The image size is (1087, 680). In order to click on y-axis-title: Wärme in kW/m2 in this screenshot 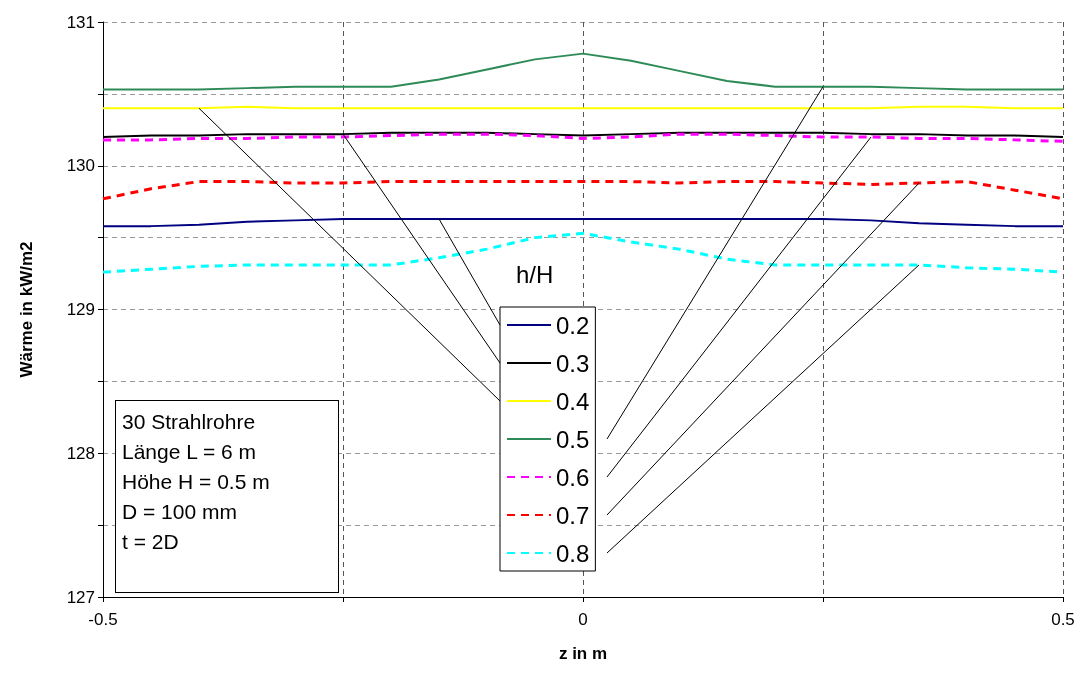, I will do `click(26, 309)`.